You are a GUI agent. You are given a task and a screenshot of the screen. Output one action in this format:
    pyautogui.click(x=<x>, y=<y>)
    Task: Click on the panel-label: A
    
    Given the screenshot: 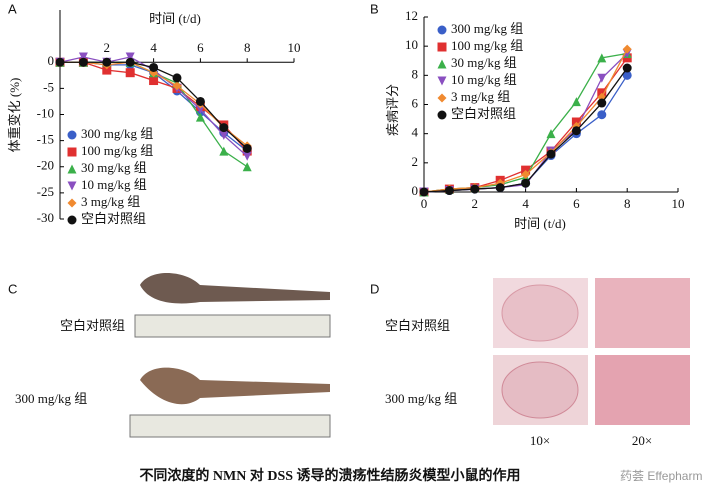 What is the action you would take?
    pyautogui.click(x=12, y=8)
    